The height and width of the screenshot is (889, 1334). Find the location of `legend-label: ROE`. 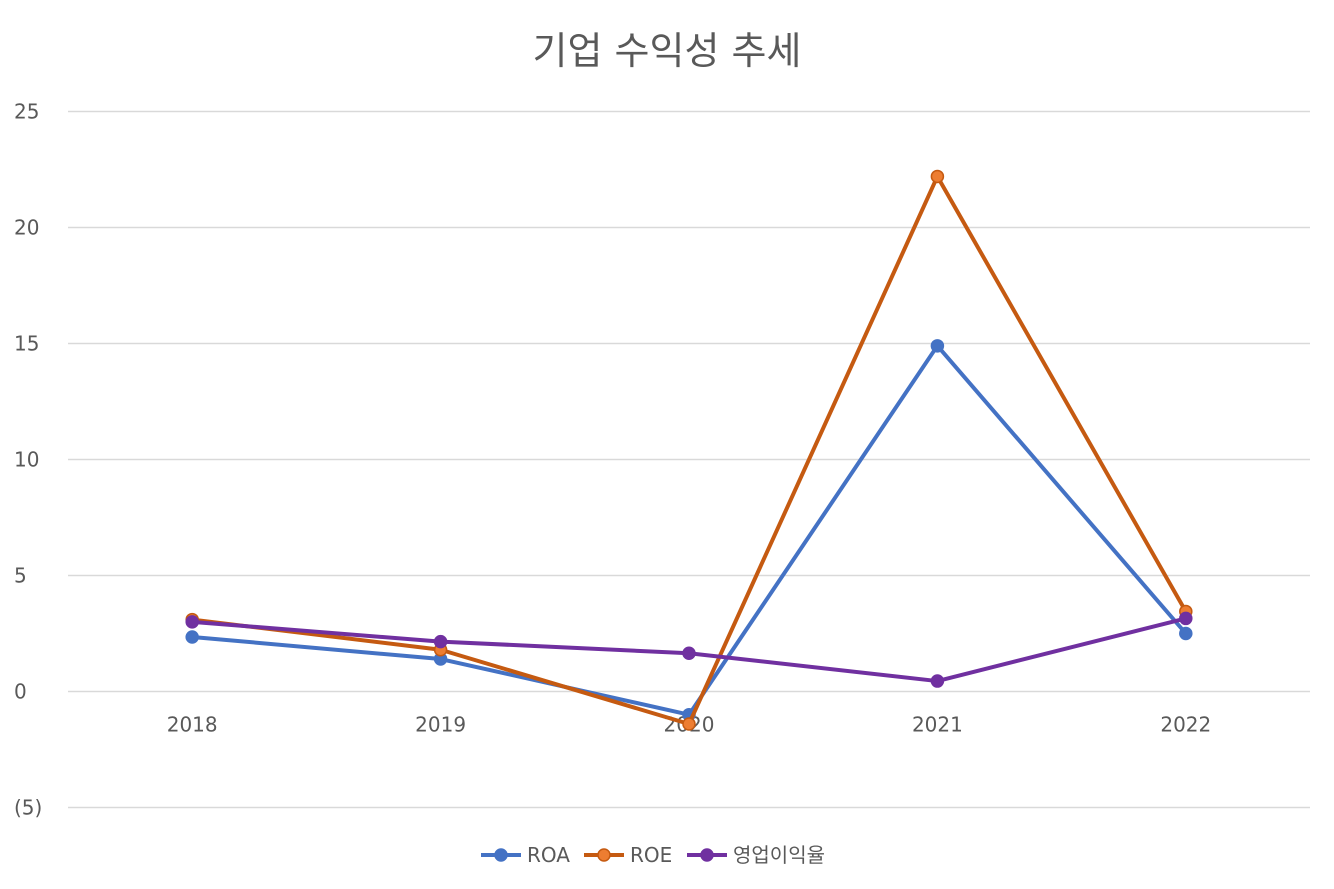

legend-label: ROE is located at coordinates (651, 855).